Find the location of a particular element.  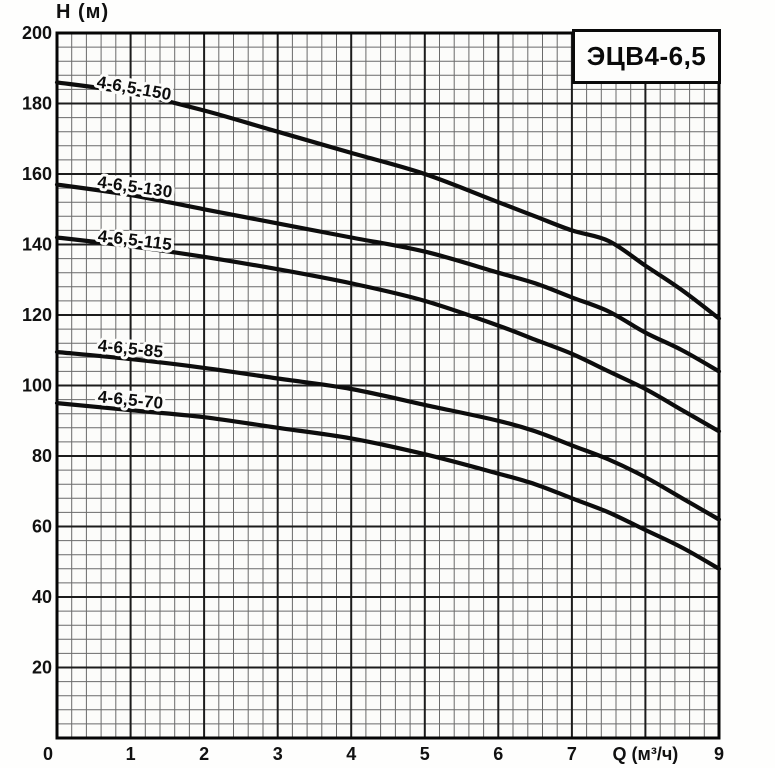

x-tick-label-9: 9 is located at coordinates (719, 754).